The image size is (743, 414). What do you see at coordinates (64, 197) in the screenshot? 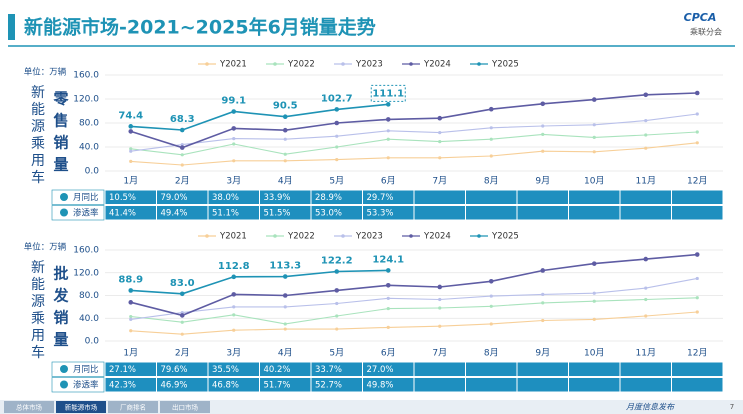
I see `table-icon` at bounding box center [64, 197].